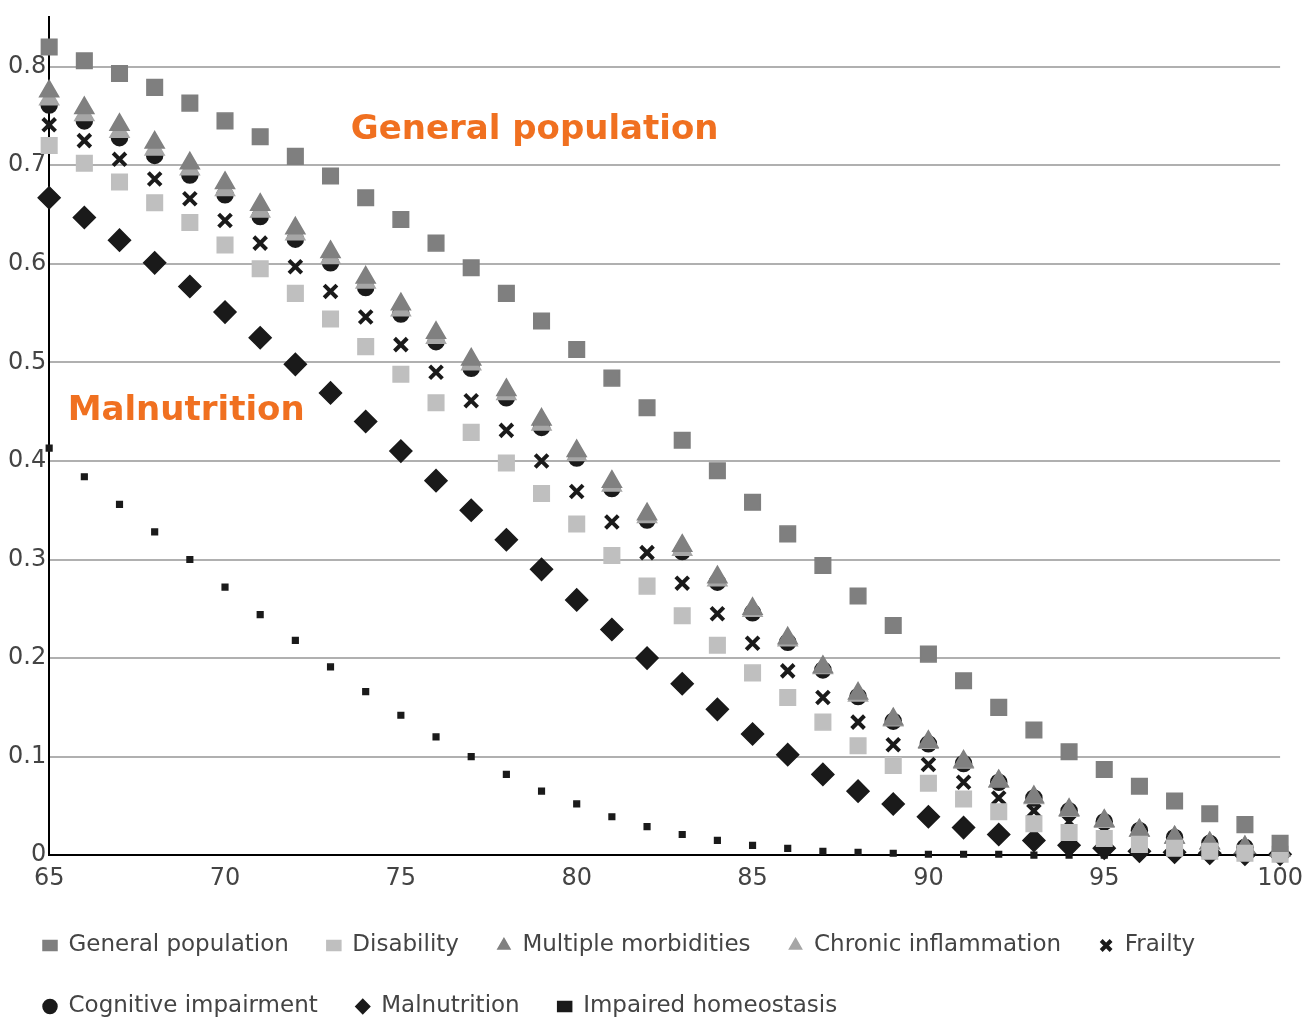 This screenshot has height=1028, width=1306. I want to click on x-tick-label: 75, so click(401, 876).